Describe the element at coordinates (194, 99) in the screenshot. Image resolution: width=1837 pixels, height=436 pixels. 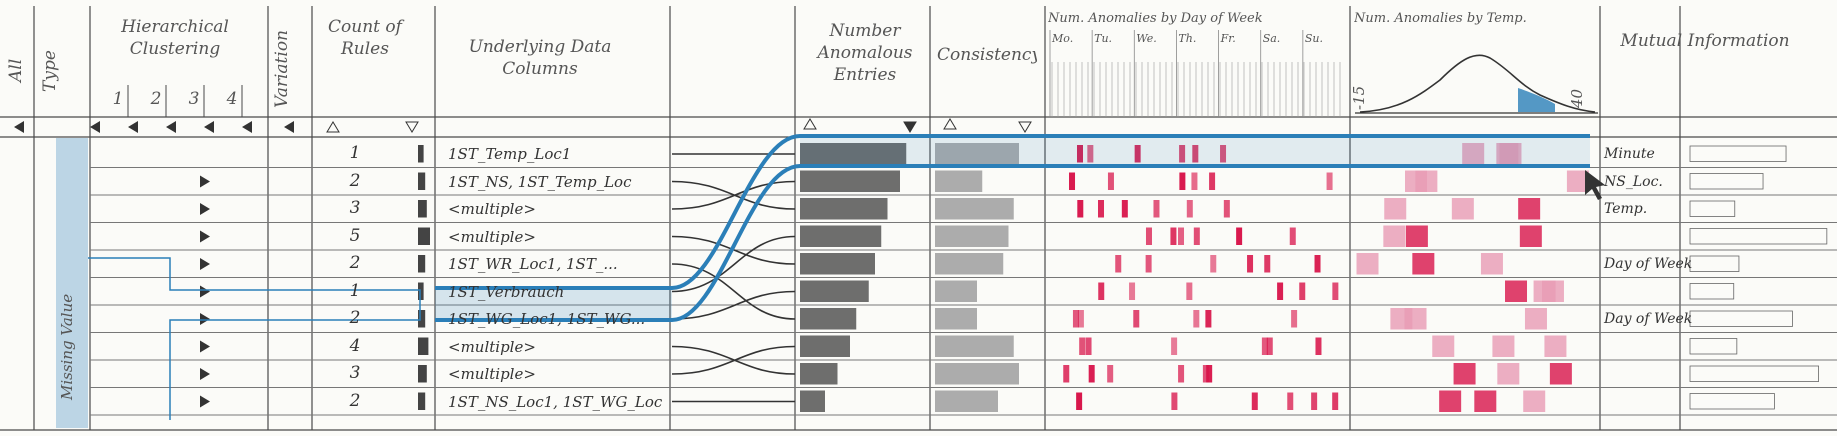
I see `cluster-level-3: 3` at that location.